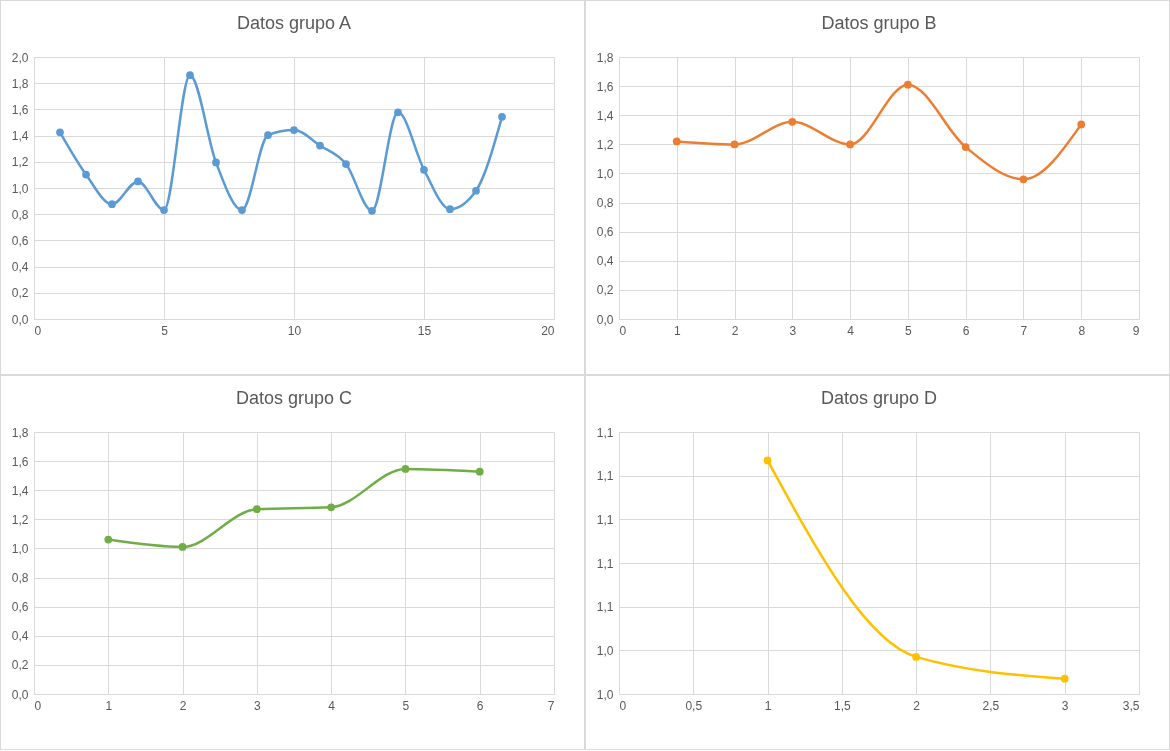  What do you see at coordinates (1082, 330) in the screenshot?
I see `x-tick-label: 8` at bounding box center [1082, 330].